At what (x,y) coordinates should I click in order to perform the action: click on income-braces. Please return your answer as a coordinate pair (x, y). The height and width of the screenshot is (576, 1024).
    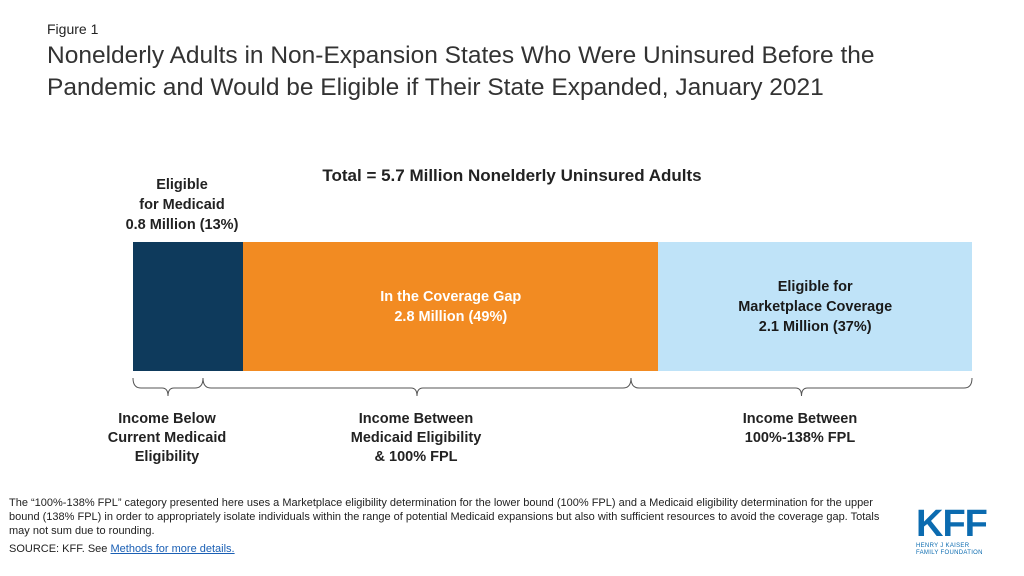
    Looking at the image, I should click on (552, 387).